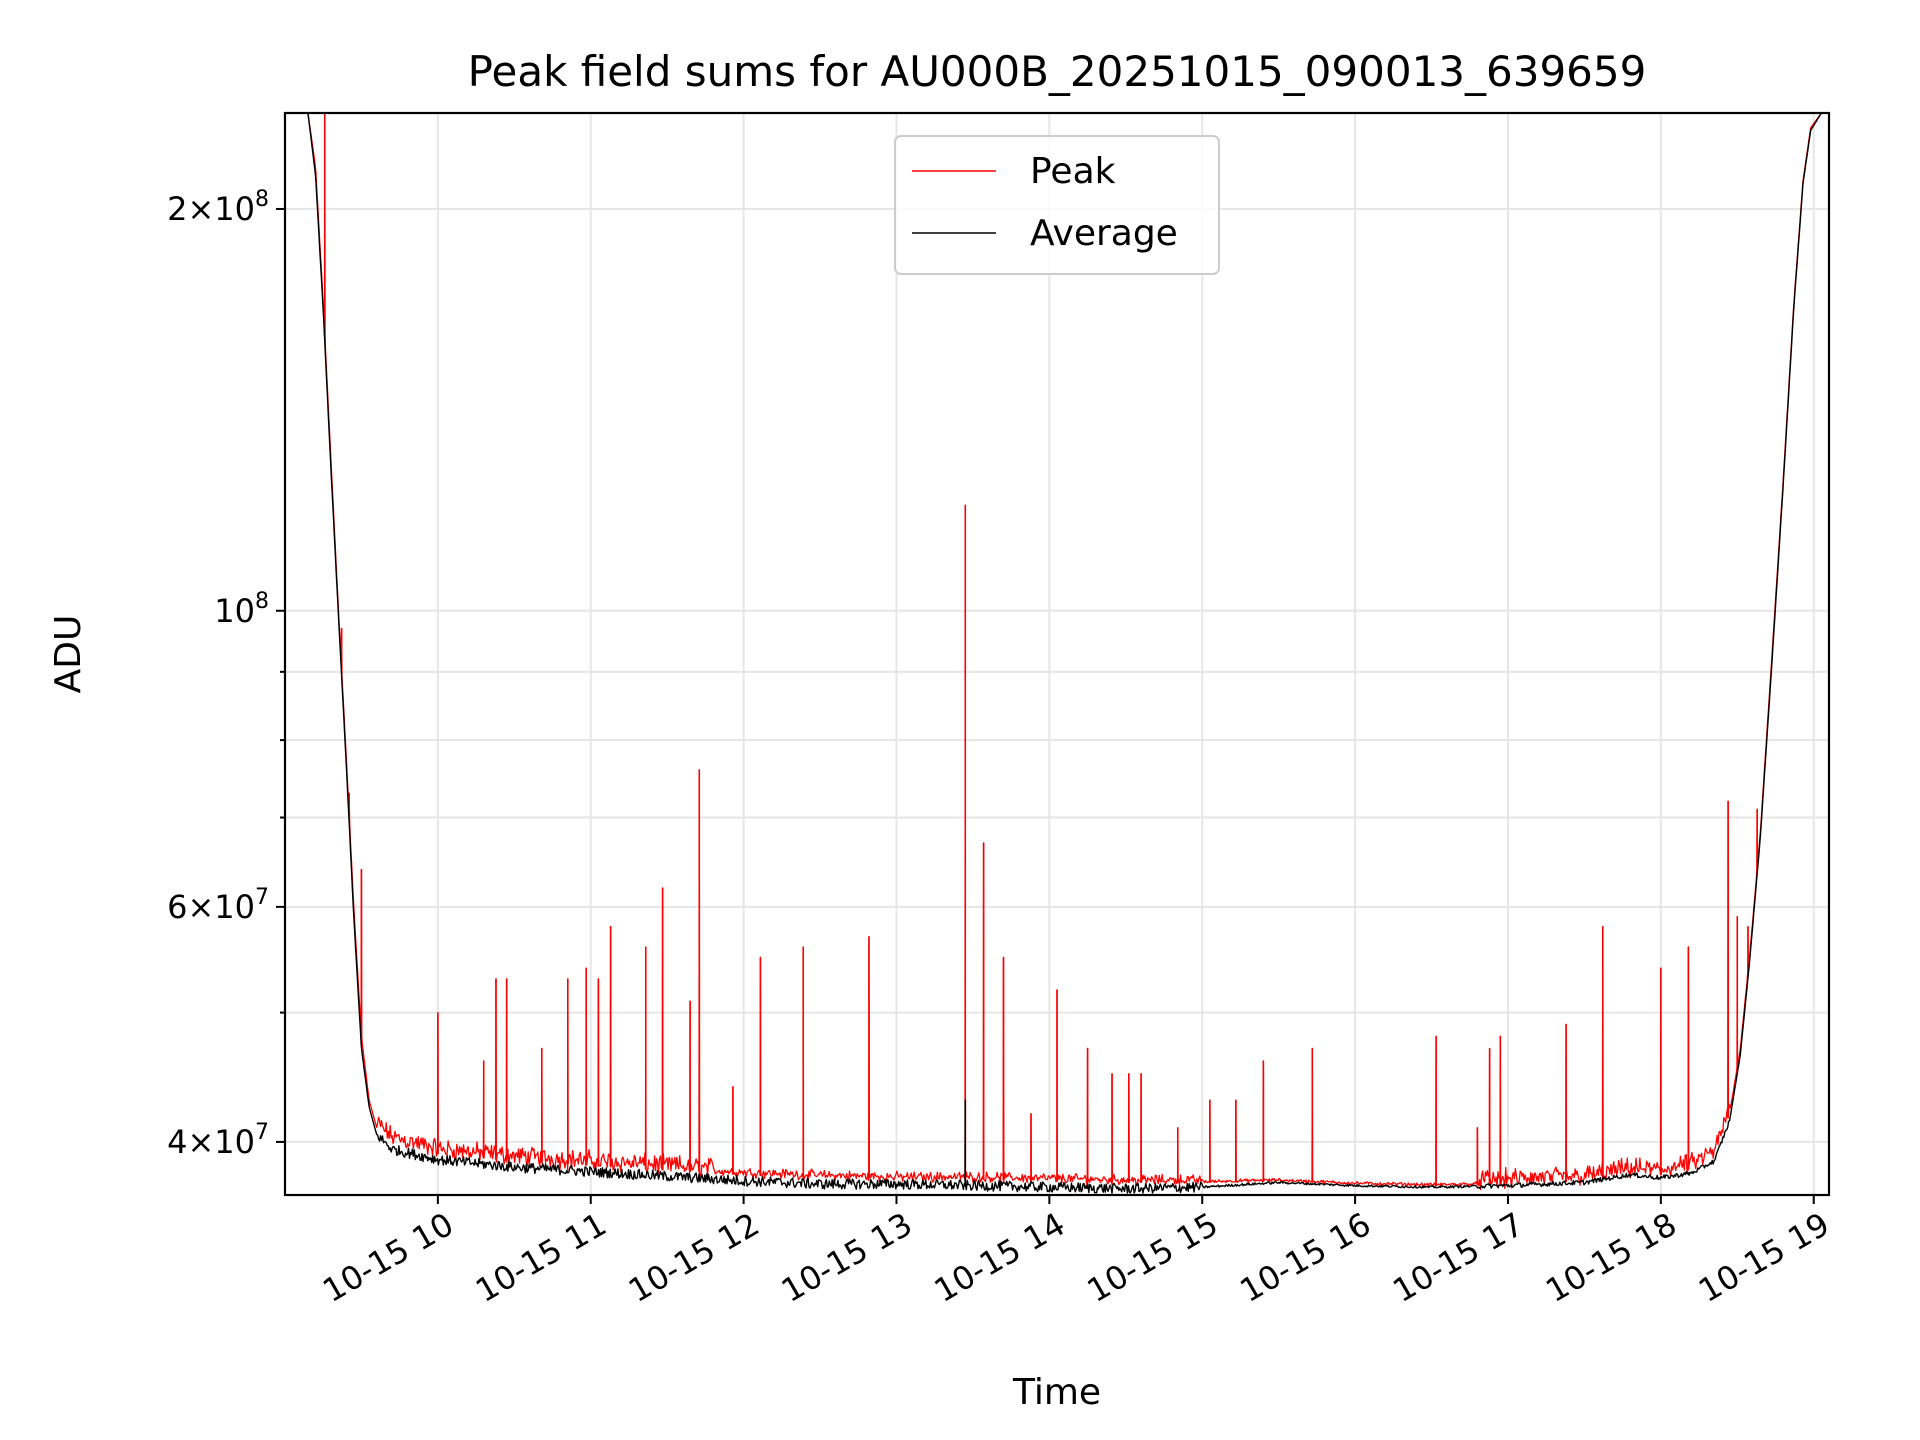 The height and width of the screenshot is (1440, 1920). I want to click on y-tick-label: 108, so click(241, 609).